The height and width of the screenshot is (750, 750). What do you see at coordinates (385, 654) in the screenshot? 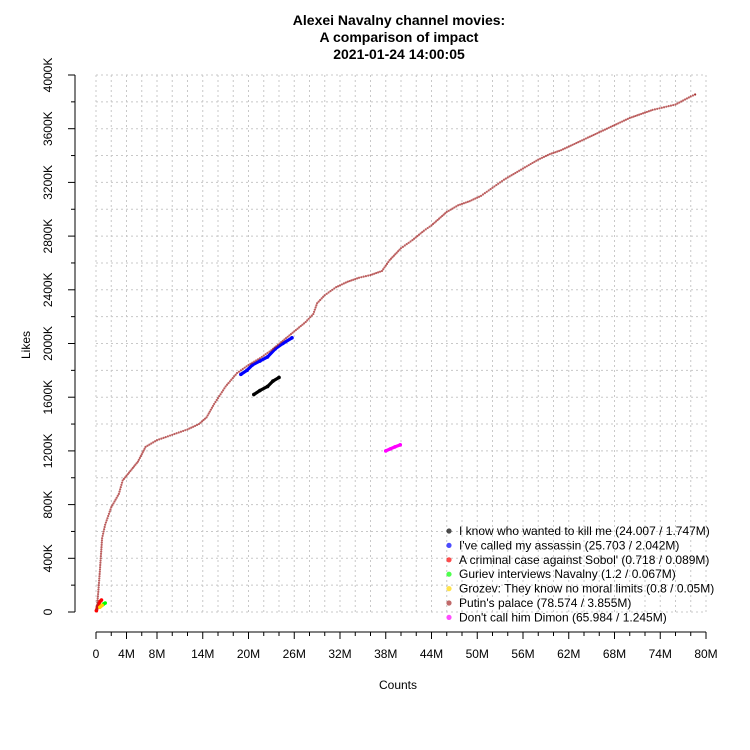
I see `x-tick-label: 38M` at bounding box center [385, 654].